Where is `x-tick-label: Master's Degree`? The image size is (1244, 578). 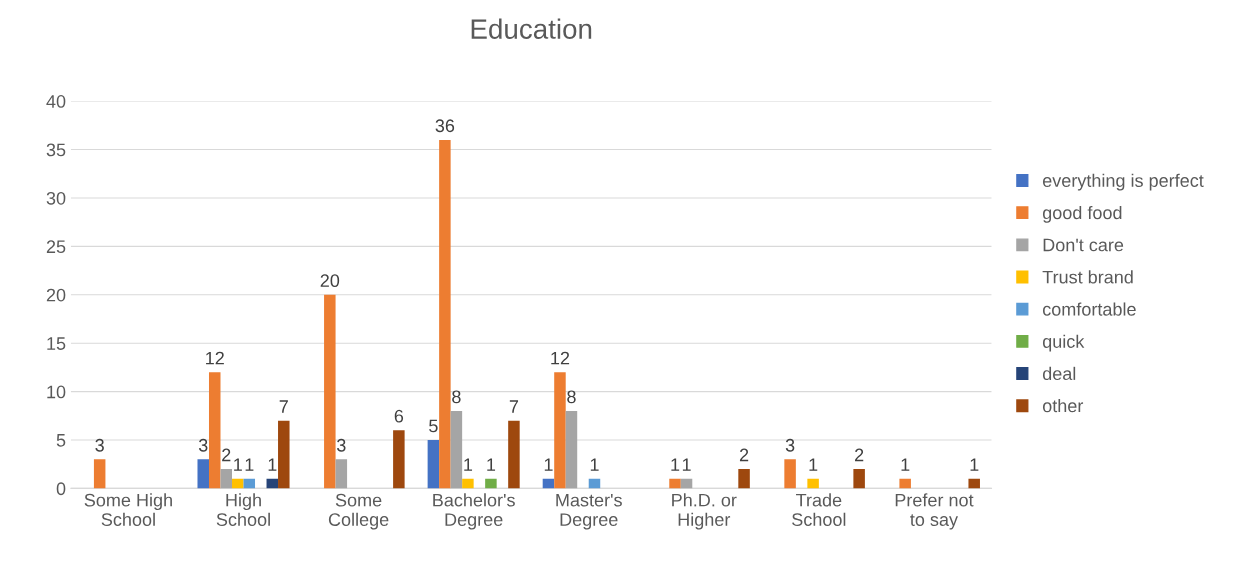 x-tick-label: Master's Degree is located at coordinates (589, 511).